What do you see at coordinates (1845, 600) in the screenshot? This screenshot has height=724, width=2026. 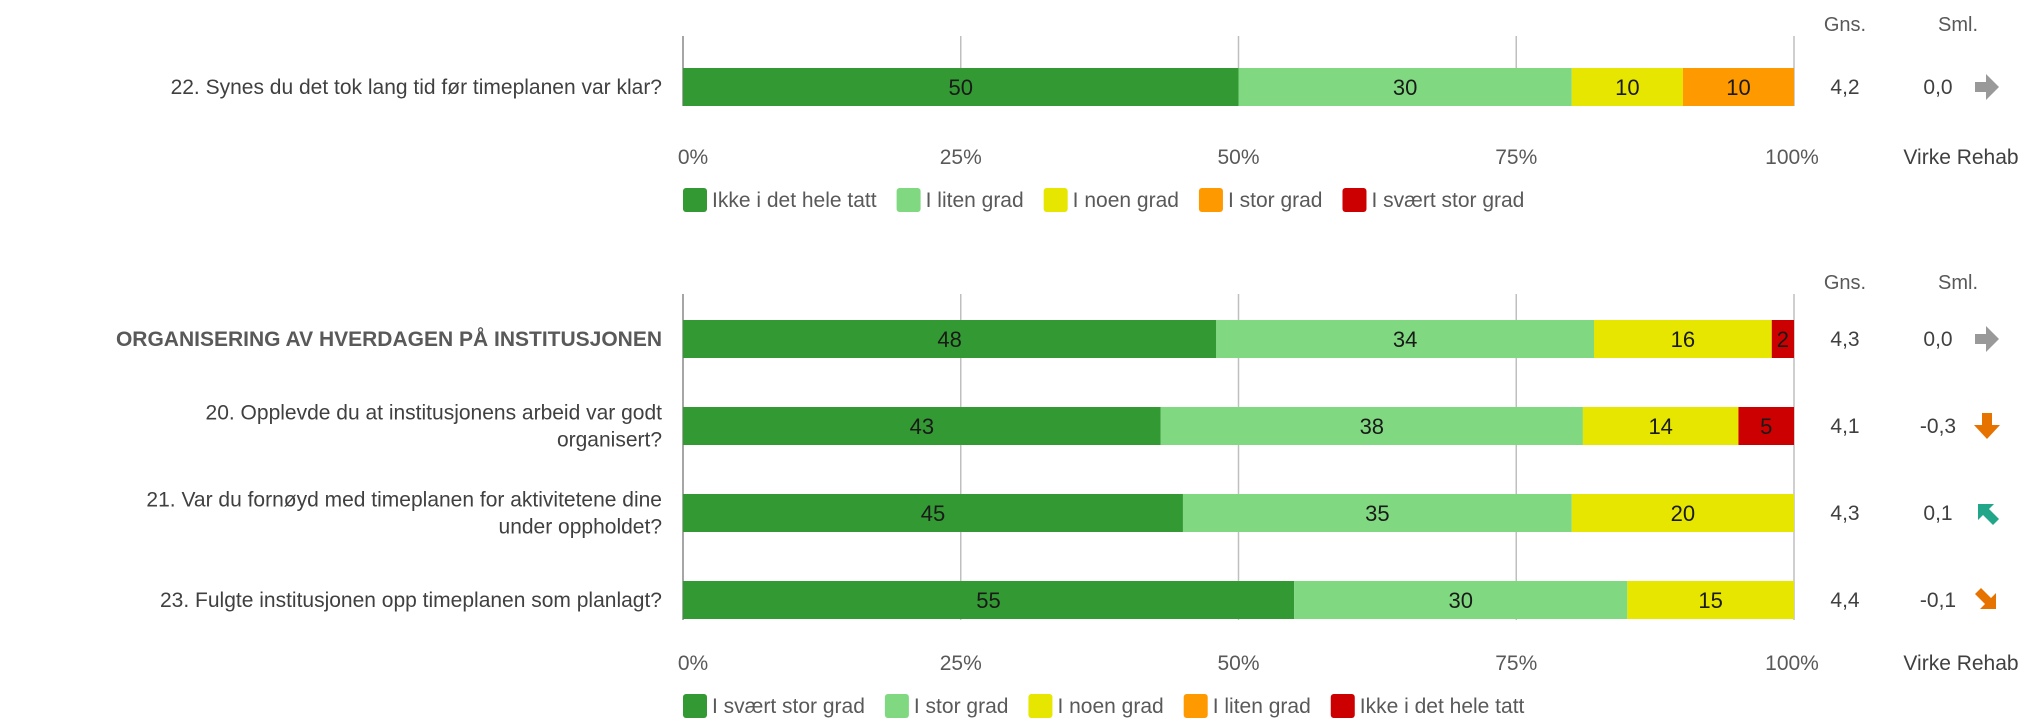 I see `avg-value: 4,4` at bounding box center [1845, 600].